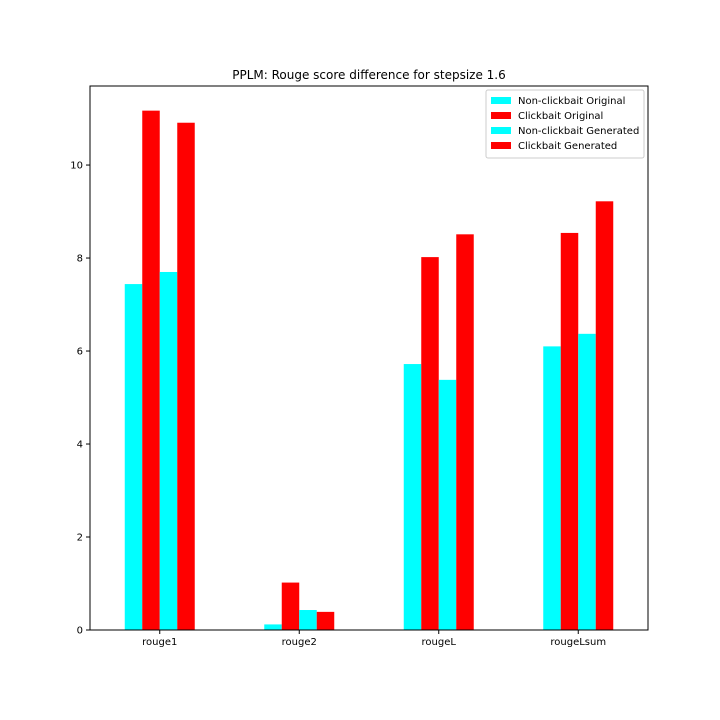 The height and width of the screenshot is (720, 720). I want to click on y-tick-label: 4, so click(80, 445).